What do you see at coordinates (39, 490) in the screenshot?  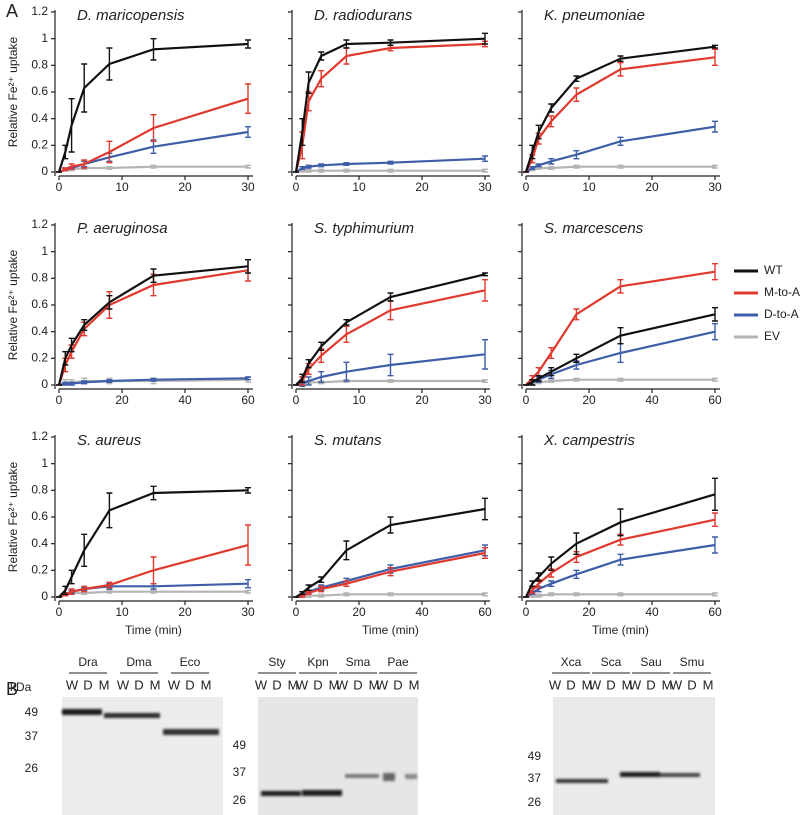 I see `y-tick-label: 0.8` at bounding box center [39, 490].